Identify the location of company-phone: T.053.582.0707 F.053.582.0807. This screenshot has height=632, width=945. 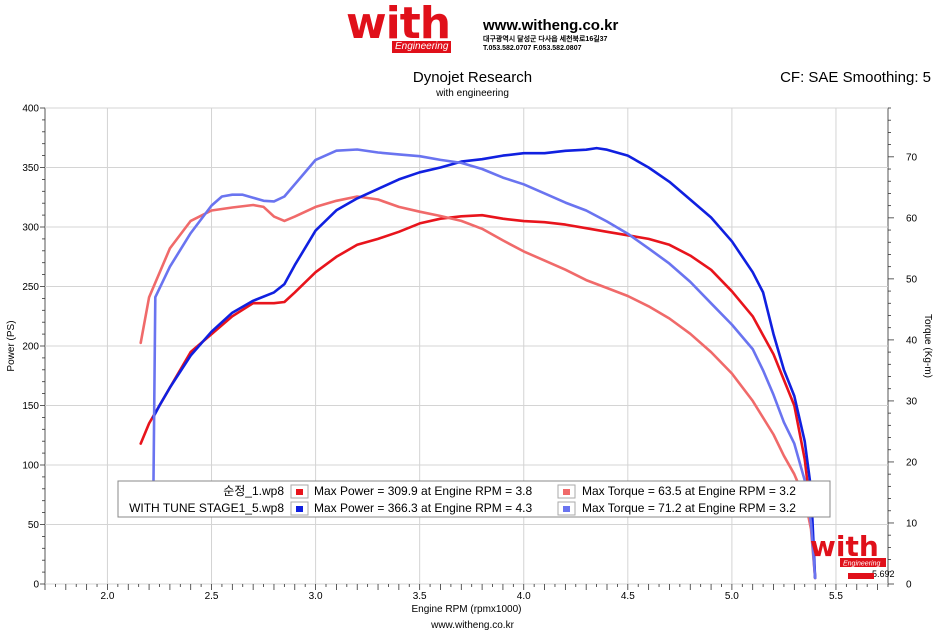
(532, 48).